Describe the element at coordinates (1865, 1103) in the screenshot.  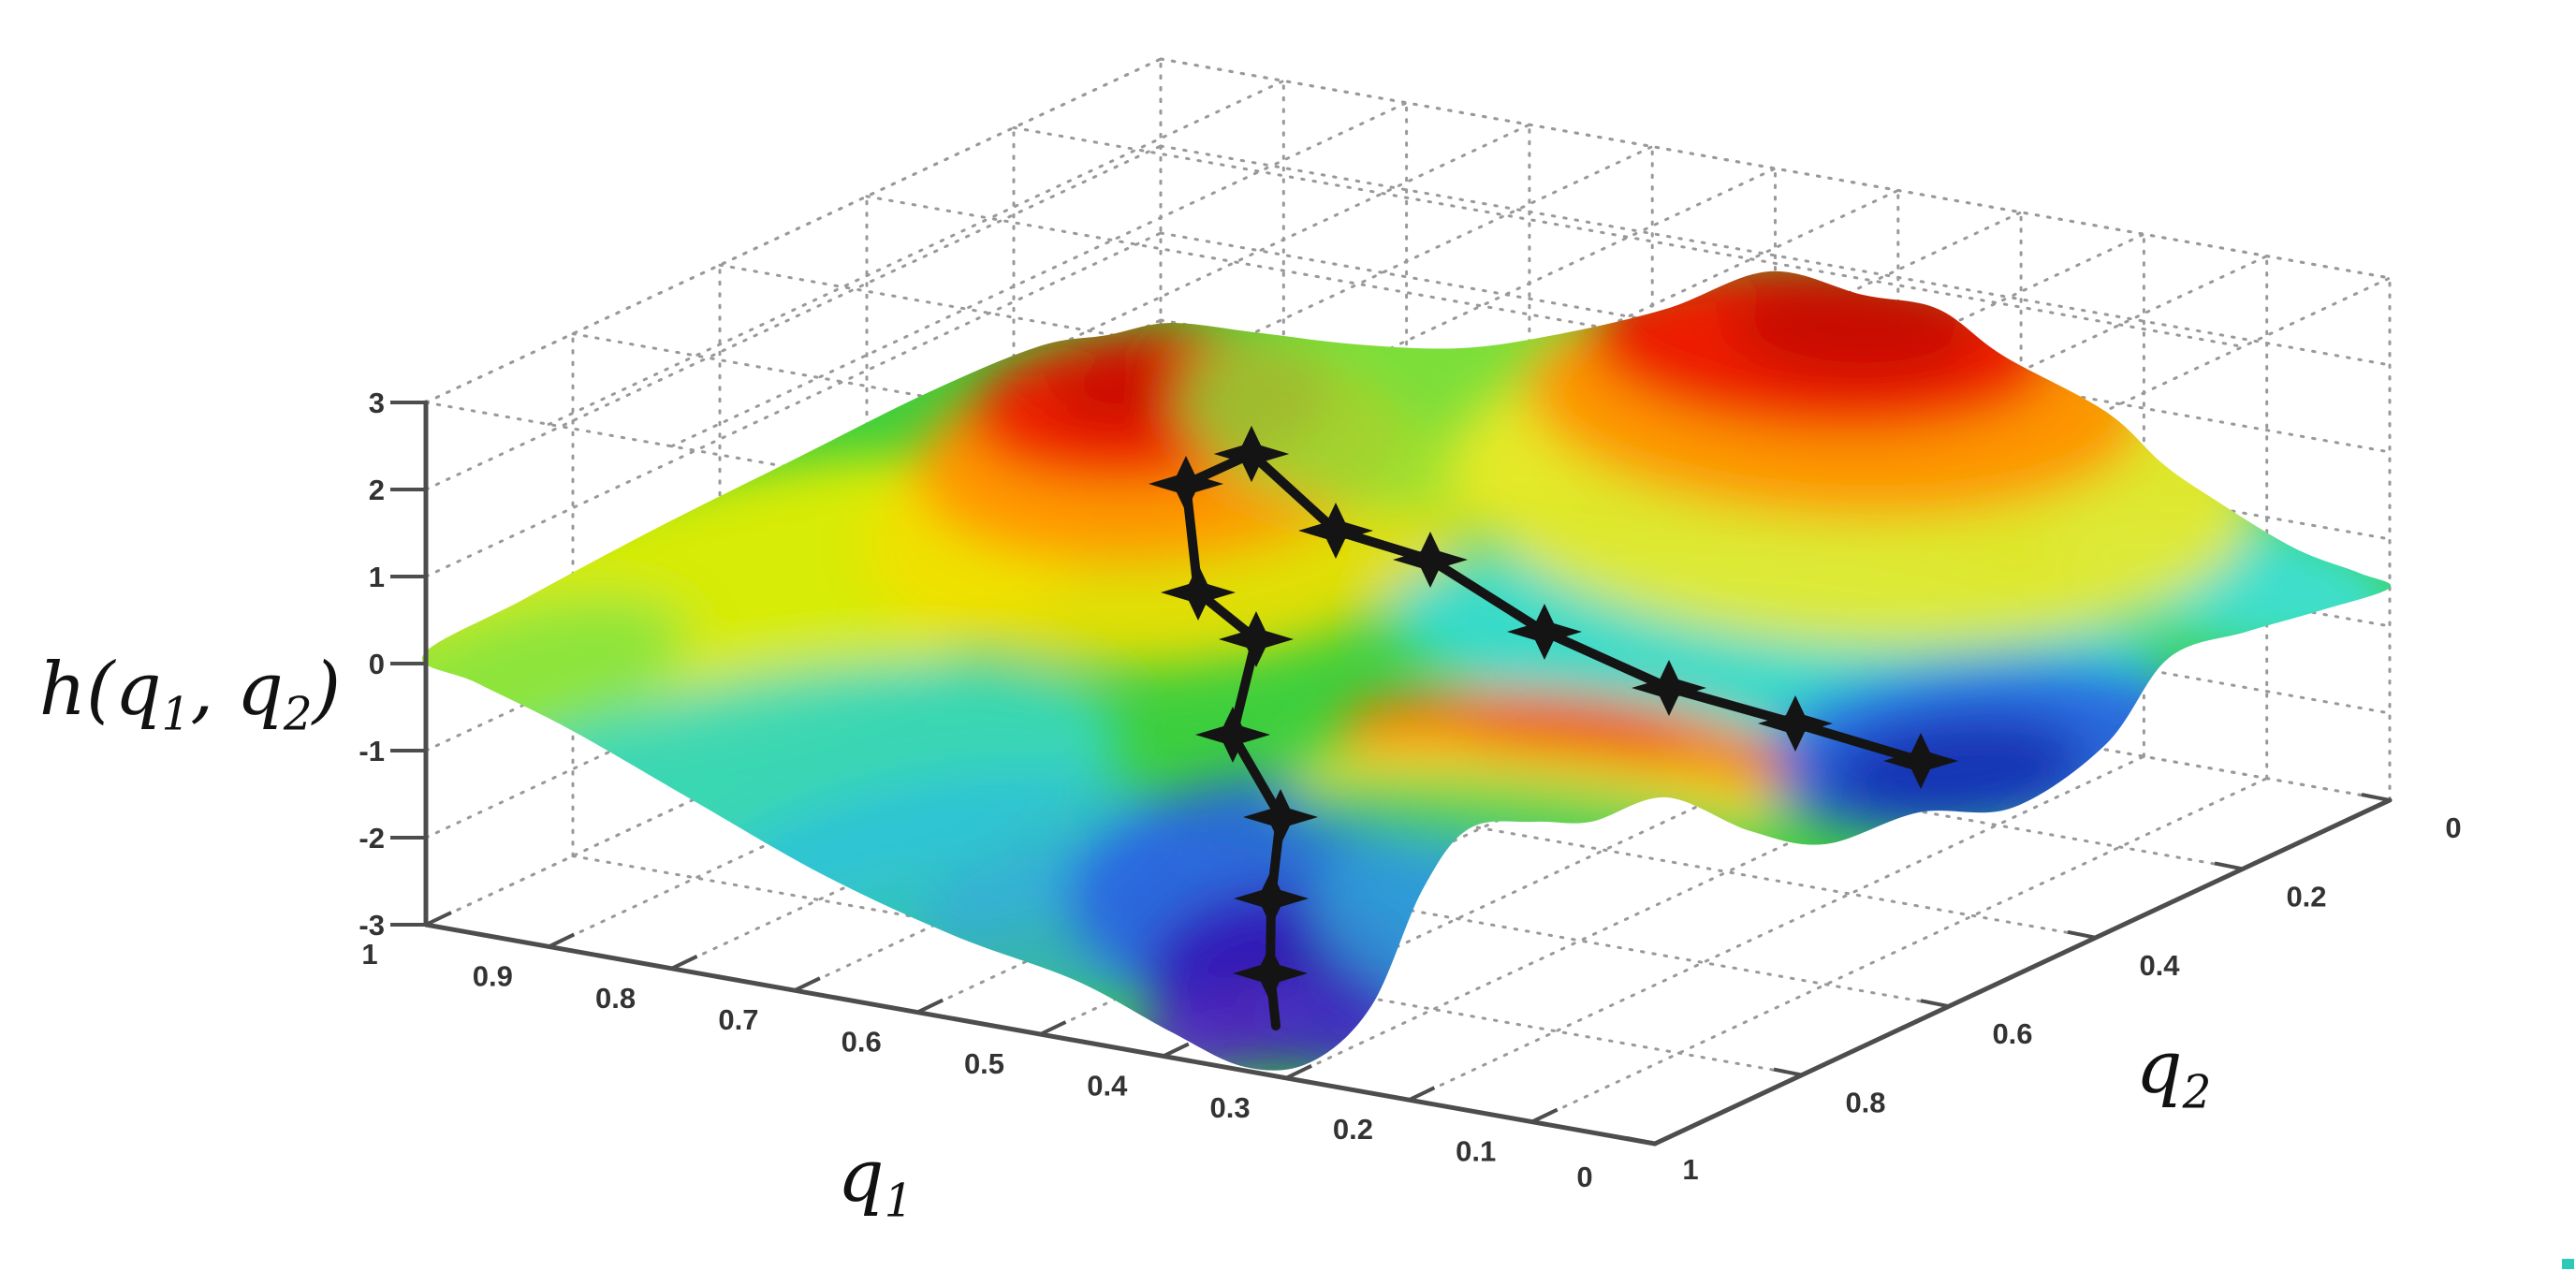
I see `q2-tick-label: 0.8` at that location.